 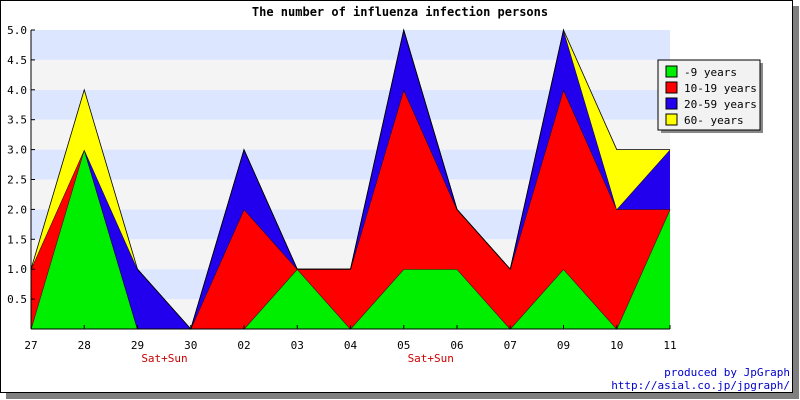 I want to click on x-tick-label: 02, so click(x=243, y=345).